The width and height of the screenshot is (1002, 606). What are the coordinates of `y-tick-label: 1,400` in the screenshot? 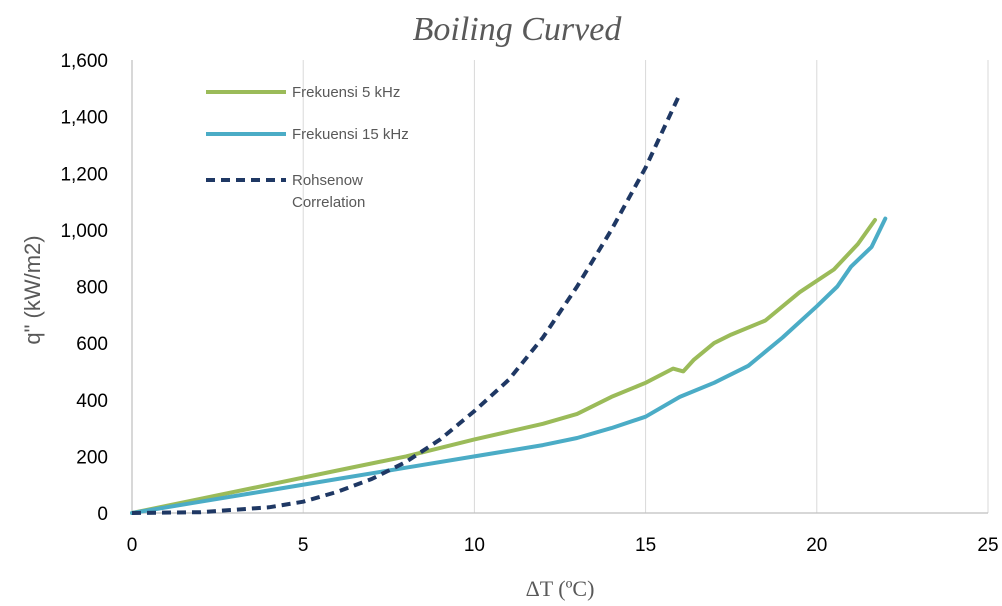 It's located at (84, 118).